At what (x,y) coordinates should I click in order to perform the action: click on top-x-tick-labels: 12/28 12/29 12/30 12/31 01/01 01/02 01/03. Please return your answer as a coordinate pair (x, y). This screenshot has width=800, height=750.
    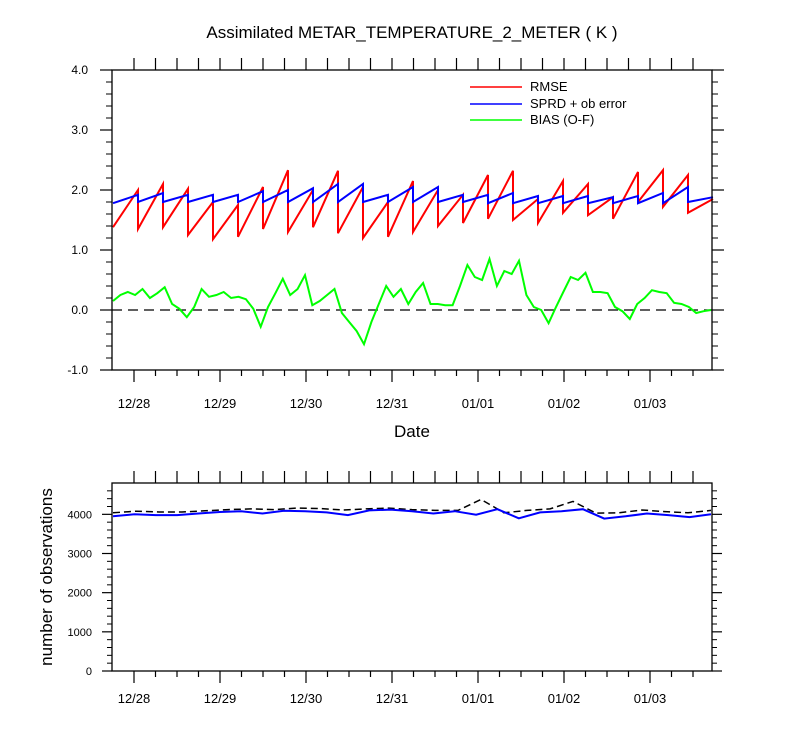
    Looking at the image, I should click on (392, 403).